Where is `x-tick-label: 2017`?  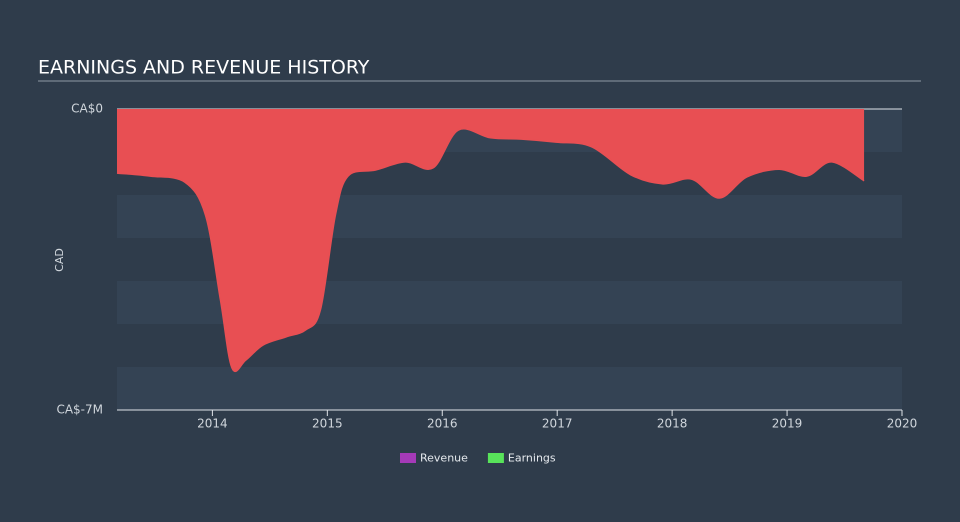
x-tick-label: 2017 is located at coordinates (557, 424).